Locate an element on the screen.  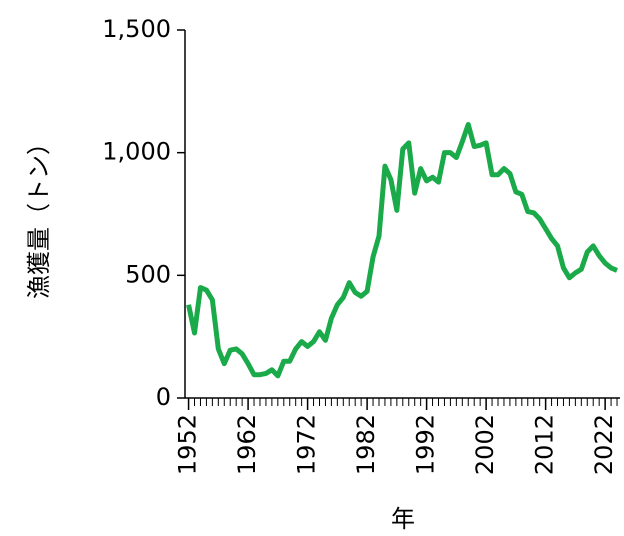
x-tick-label: 2022 is located at coordinates (604, 444).